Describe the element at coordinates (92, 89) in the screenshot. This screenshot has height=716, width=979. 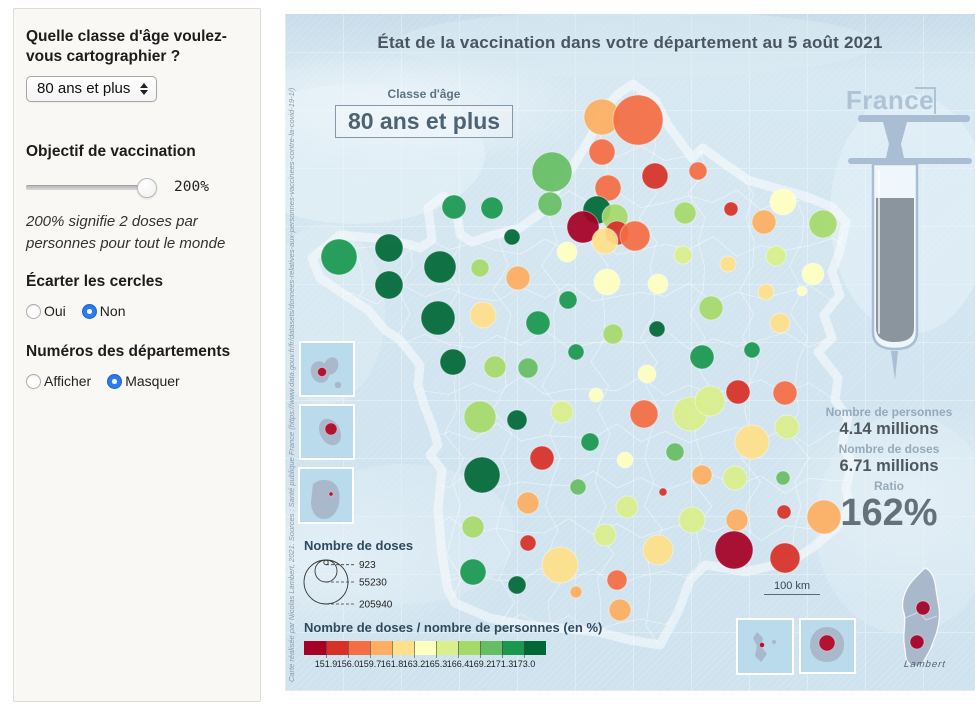
I see `age-select: 80 ans et plus` at that location.